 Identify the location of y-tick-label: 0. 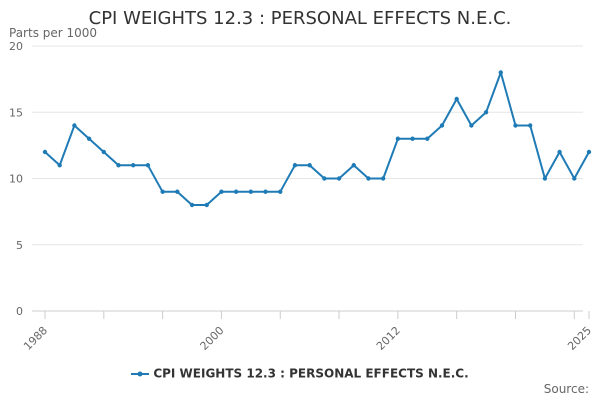
(19, 311).